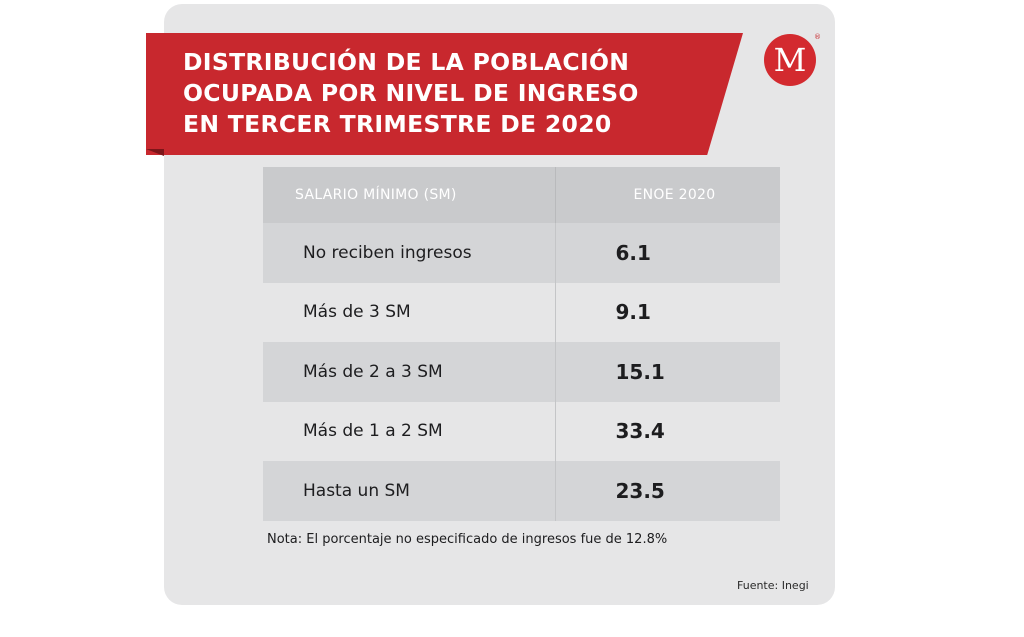 This screenshot has width=1024, height=637. Describe the element at coordinates (817, 37) in the screenshot. I see `registered-mark: ®` at that location.